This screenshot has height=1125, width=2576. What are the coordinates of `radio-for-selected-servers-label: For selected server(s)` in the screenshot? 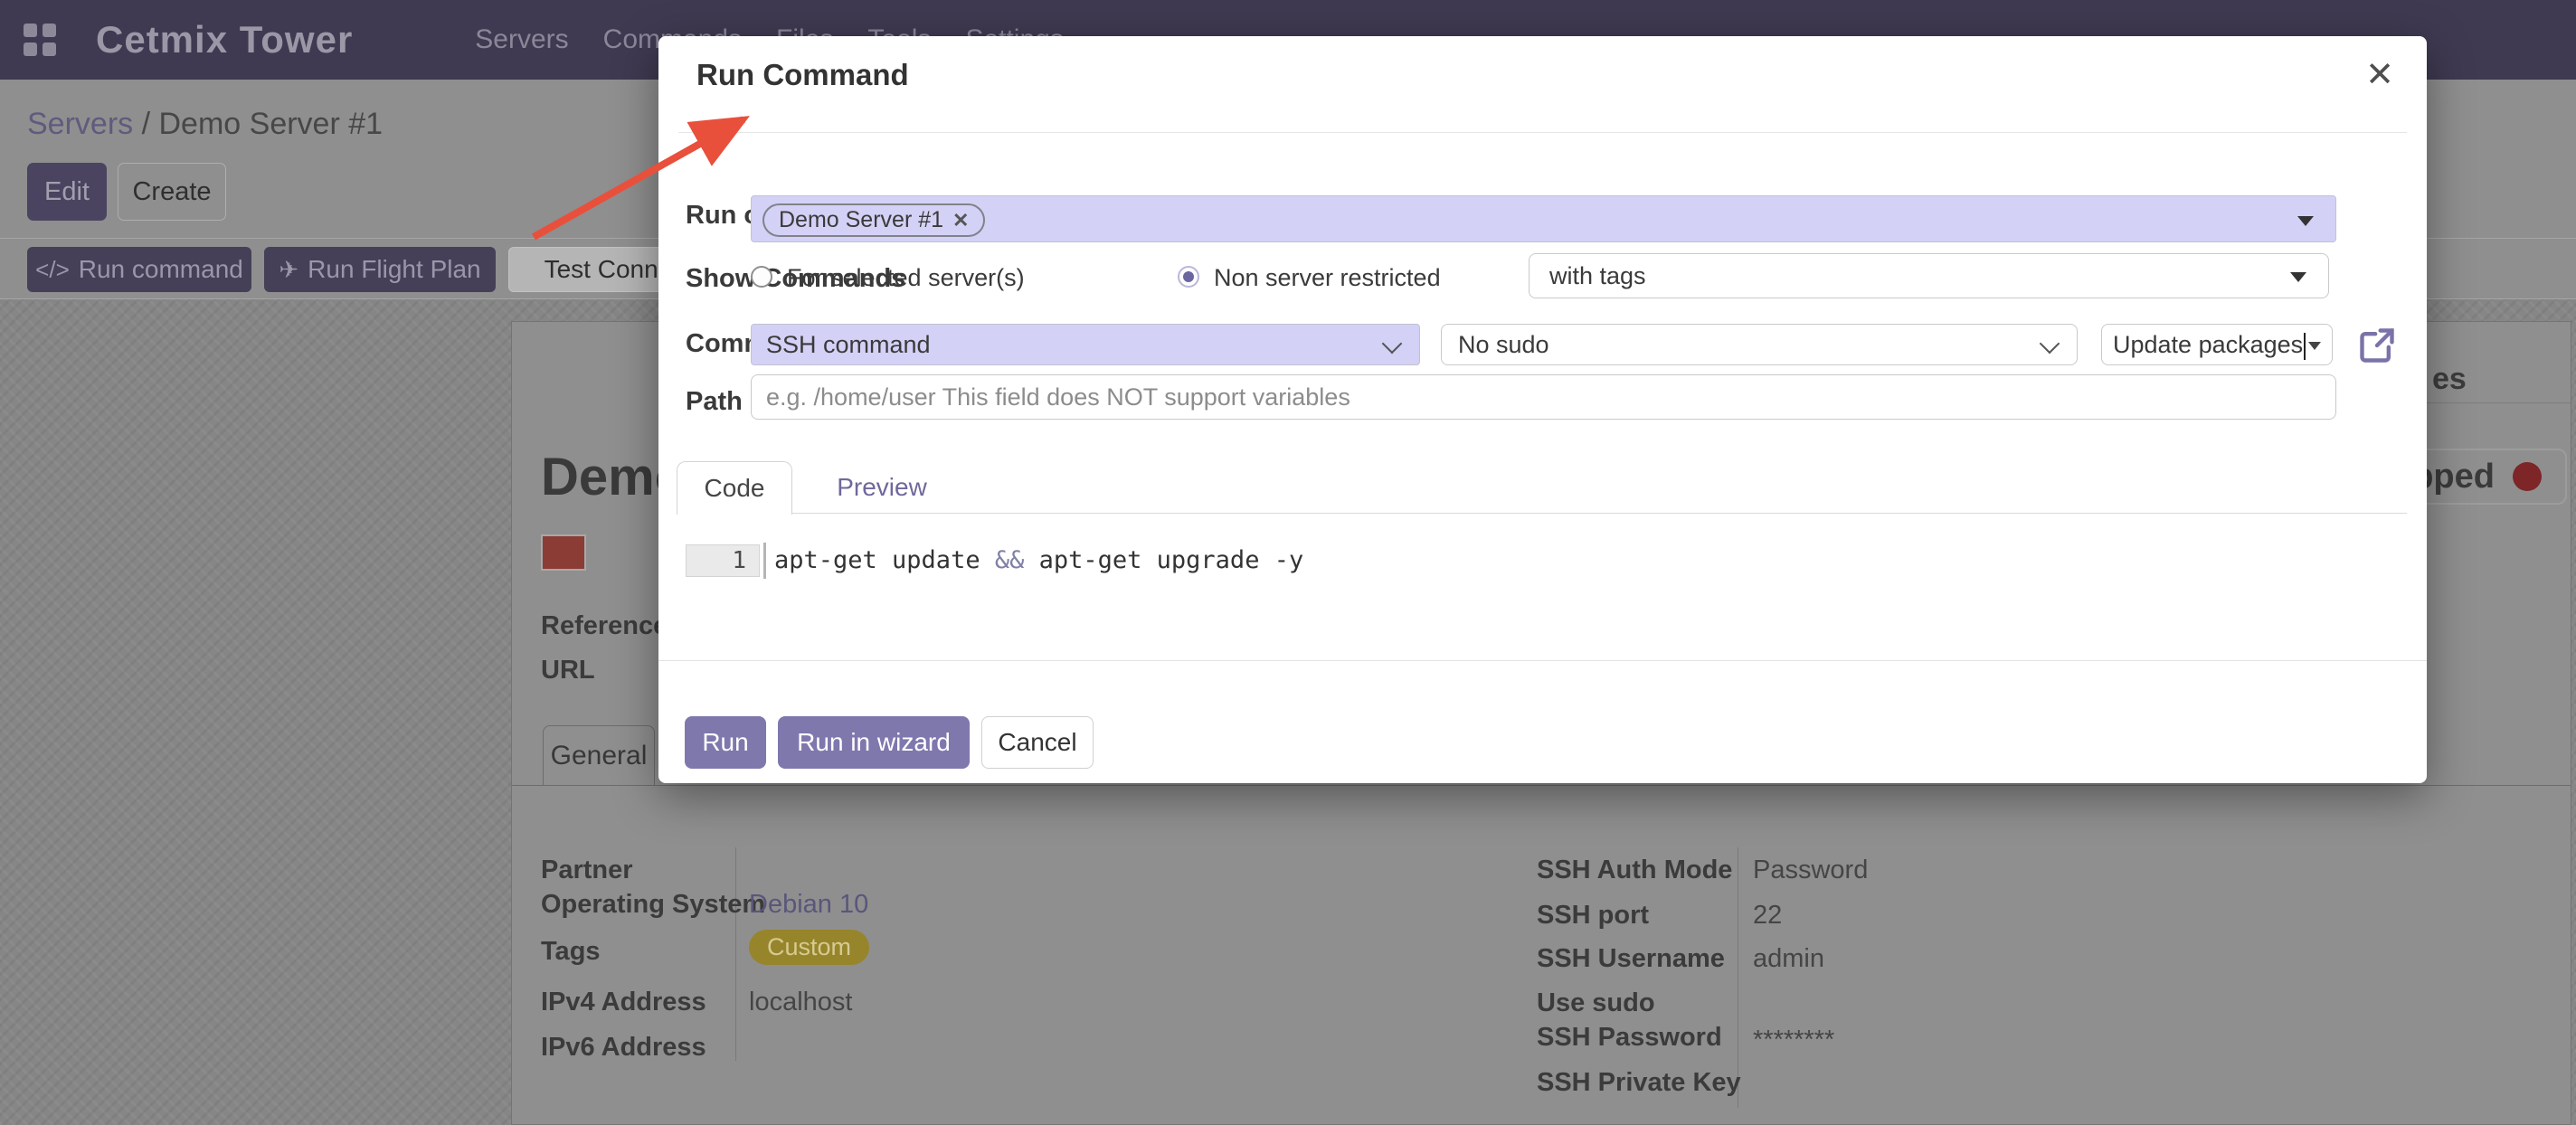 It's located at (906, 277).